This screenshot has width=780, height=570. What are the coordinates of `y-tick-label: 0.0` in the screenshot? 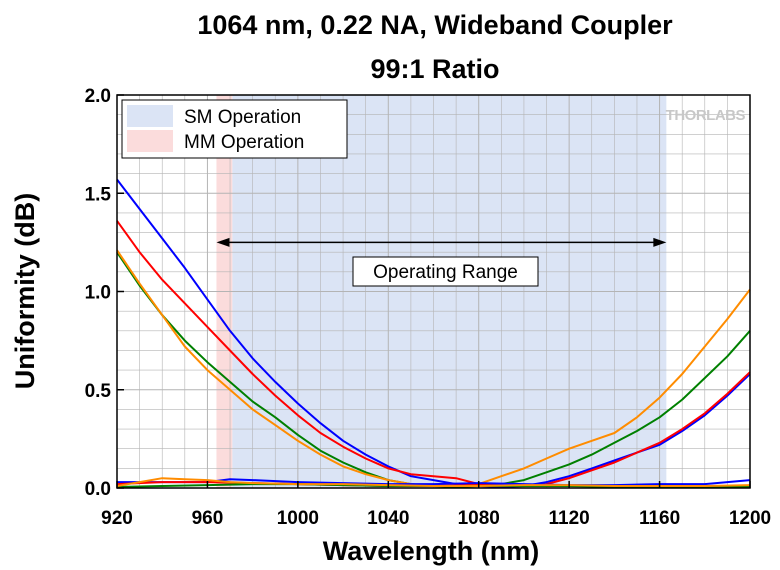 It's located at (98, 489).